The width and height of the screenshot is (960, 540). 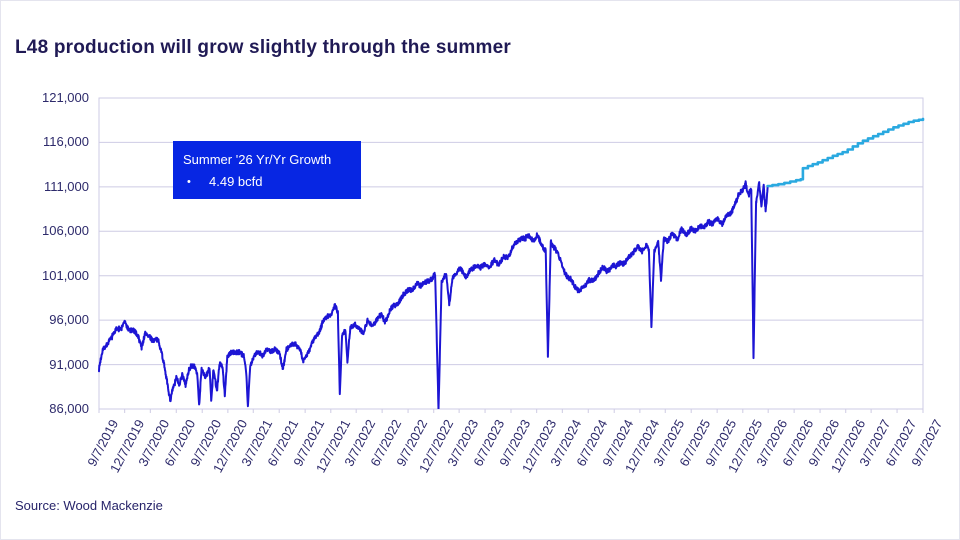 I want to click on y-tick-label: 121,000, so click(x=65, y=97).